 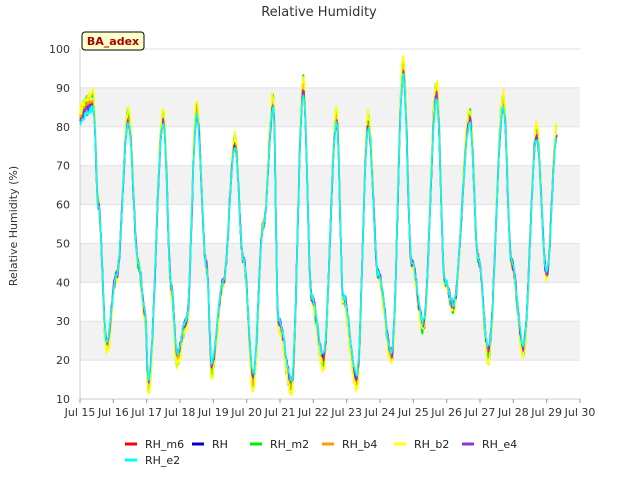 I want to click on legend-label: RH_m2, so click(x=289, y=444).